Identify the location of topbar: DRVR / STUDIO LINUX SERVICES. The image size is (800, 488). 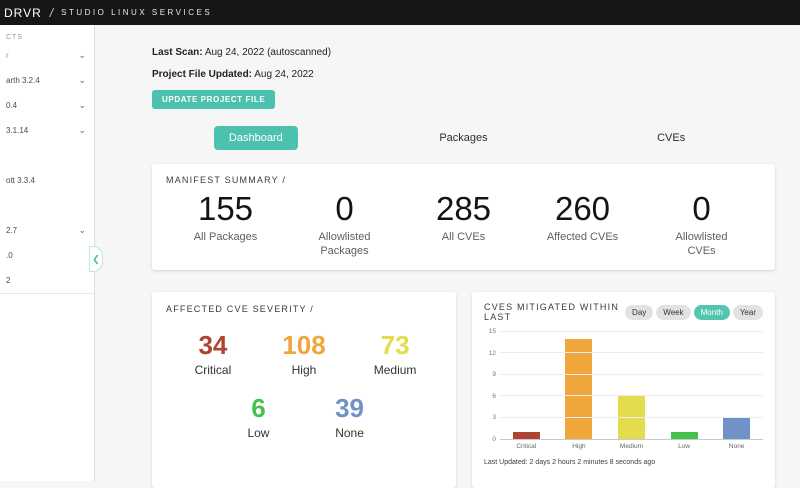
(400, 12).